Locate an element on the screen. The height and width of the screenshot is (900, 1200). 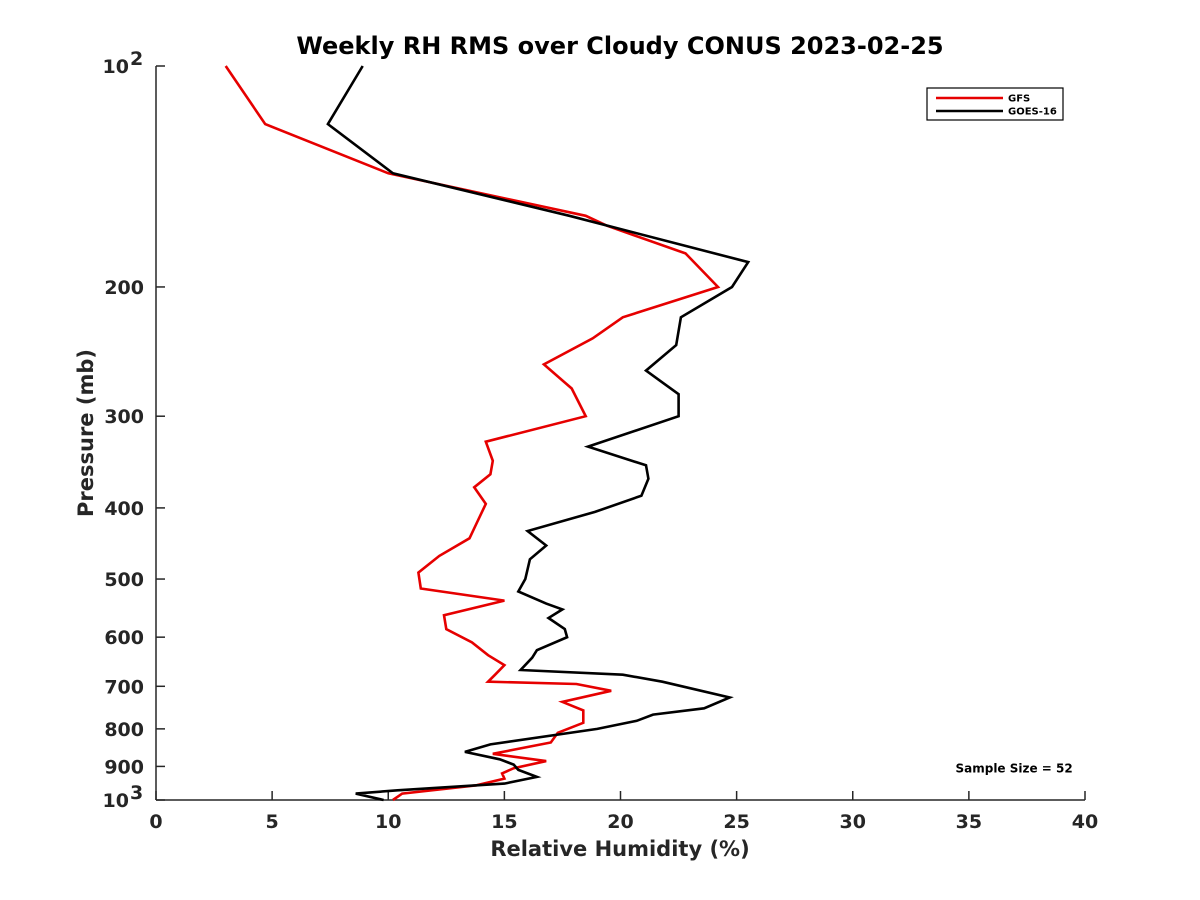
x-axis-label: Relative Humidity (%) is located at coordinates (619, 849).